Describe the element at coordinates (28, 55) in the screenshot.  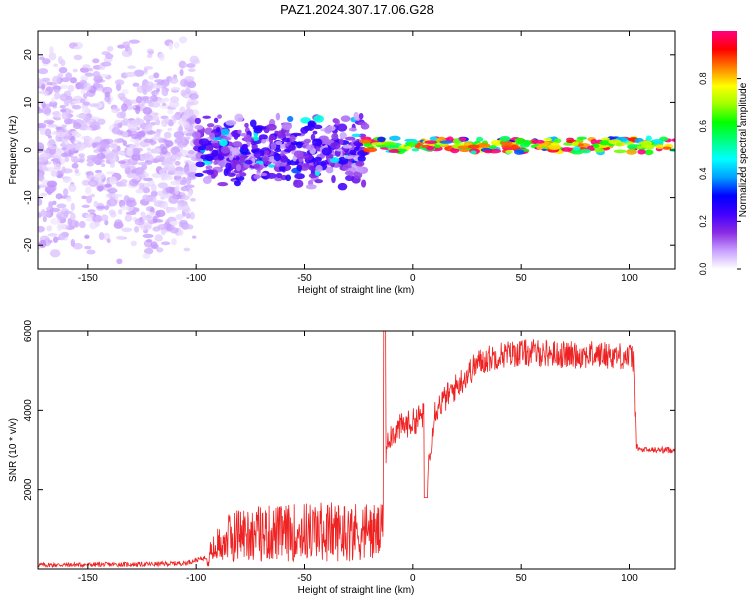
I see `y-tick-label: 20` at that location.